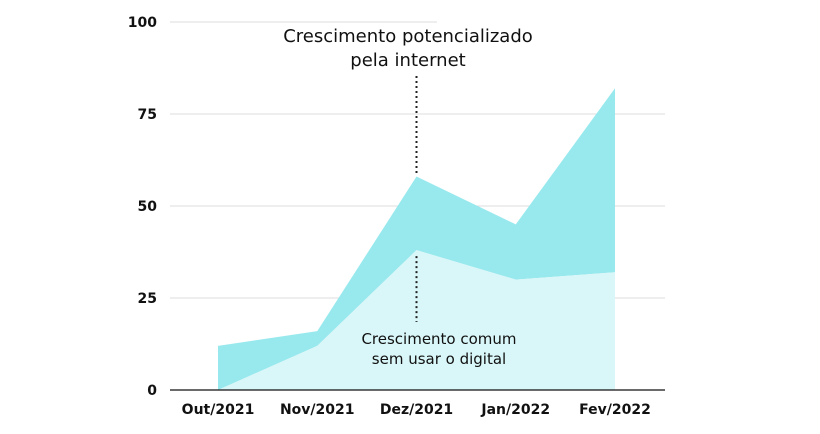 Image resolution: width=820 pixels, height=434 pixels. What do you see at coordinates (317, 410) in the screenshot?
I see `x-tick-label-1: Nov/2021` at bounding box center [317, 410].